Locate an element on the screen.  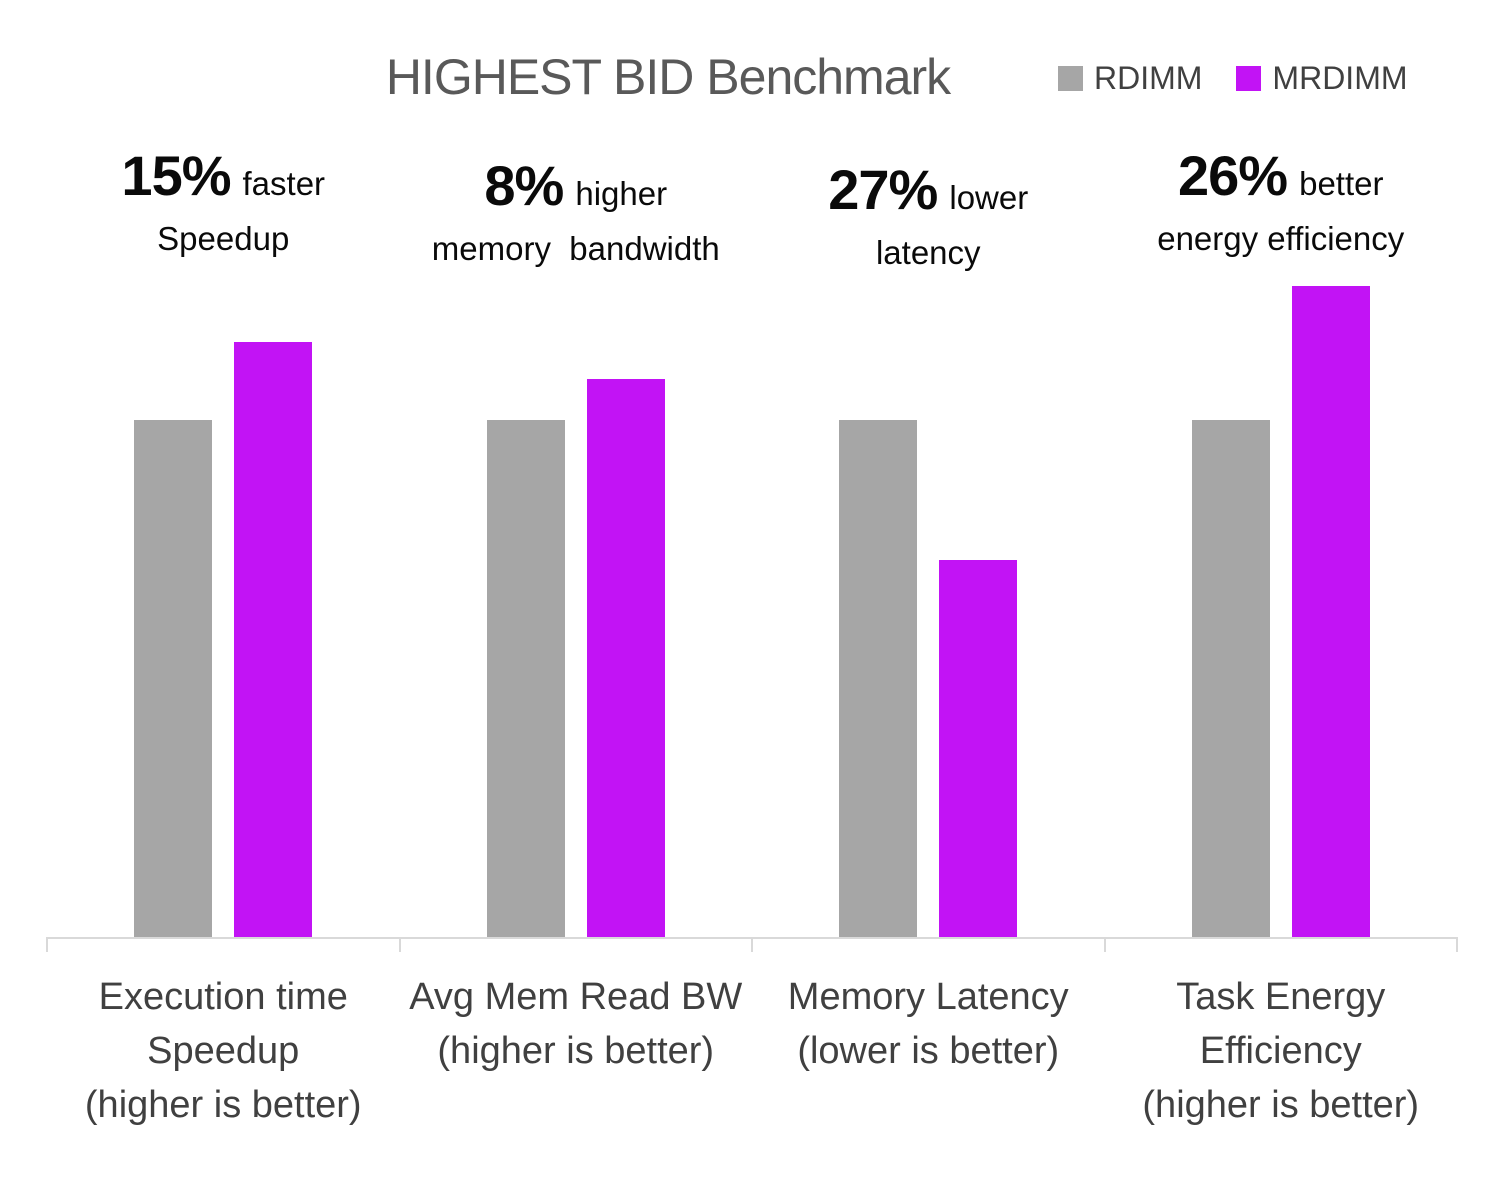
category-label-line: Task Energy is located at coordinates (1281, 997).